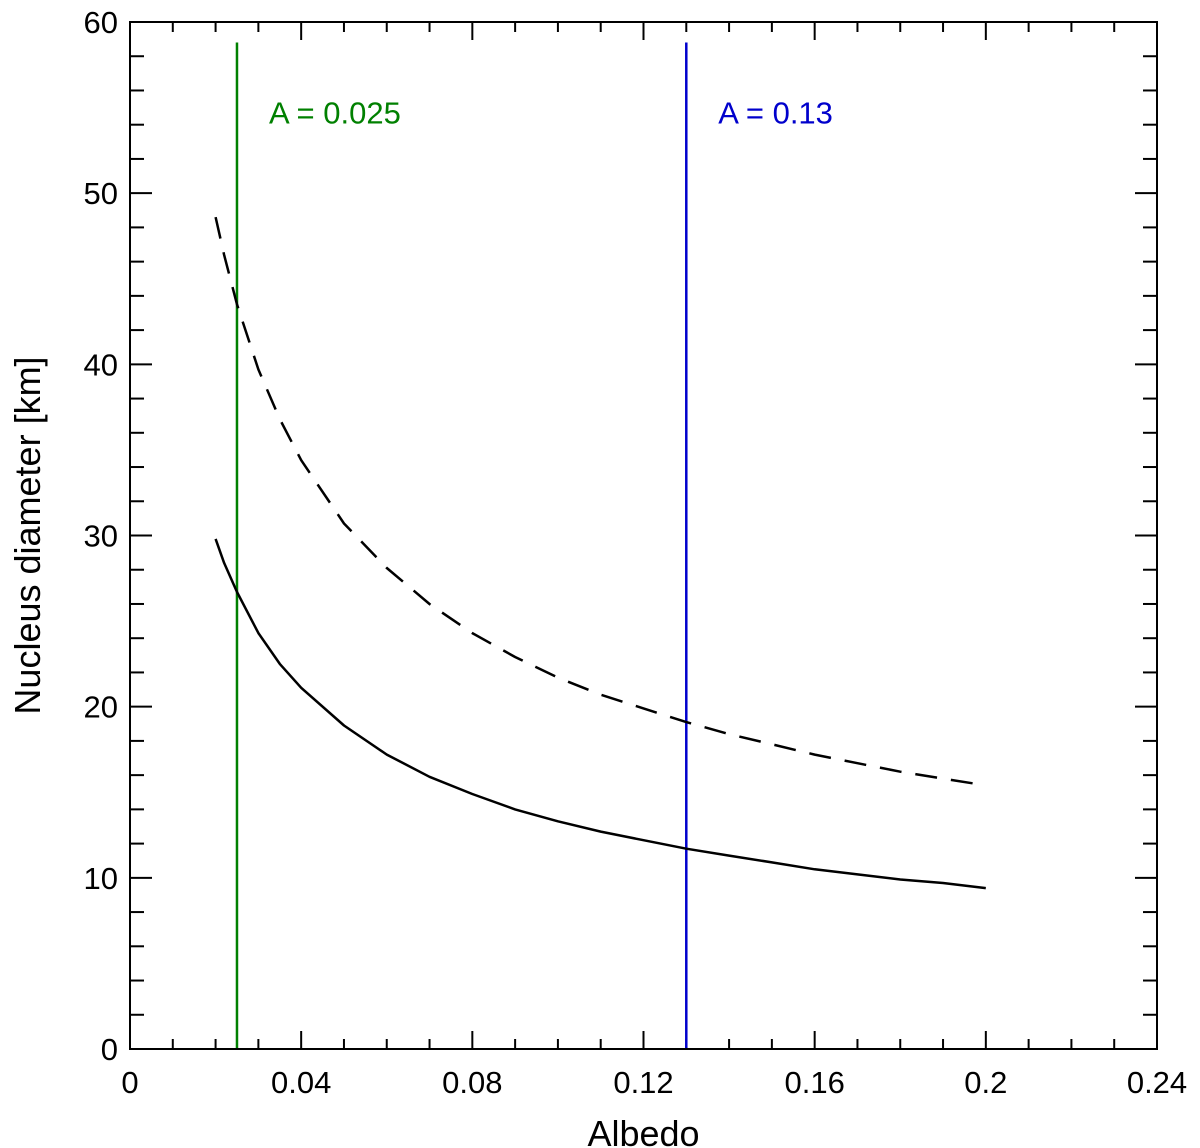  What do you see at coordinates (101, 536) in the screenshot?
I see `y-tick-label: 30` at bounding box center [101, 536].